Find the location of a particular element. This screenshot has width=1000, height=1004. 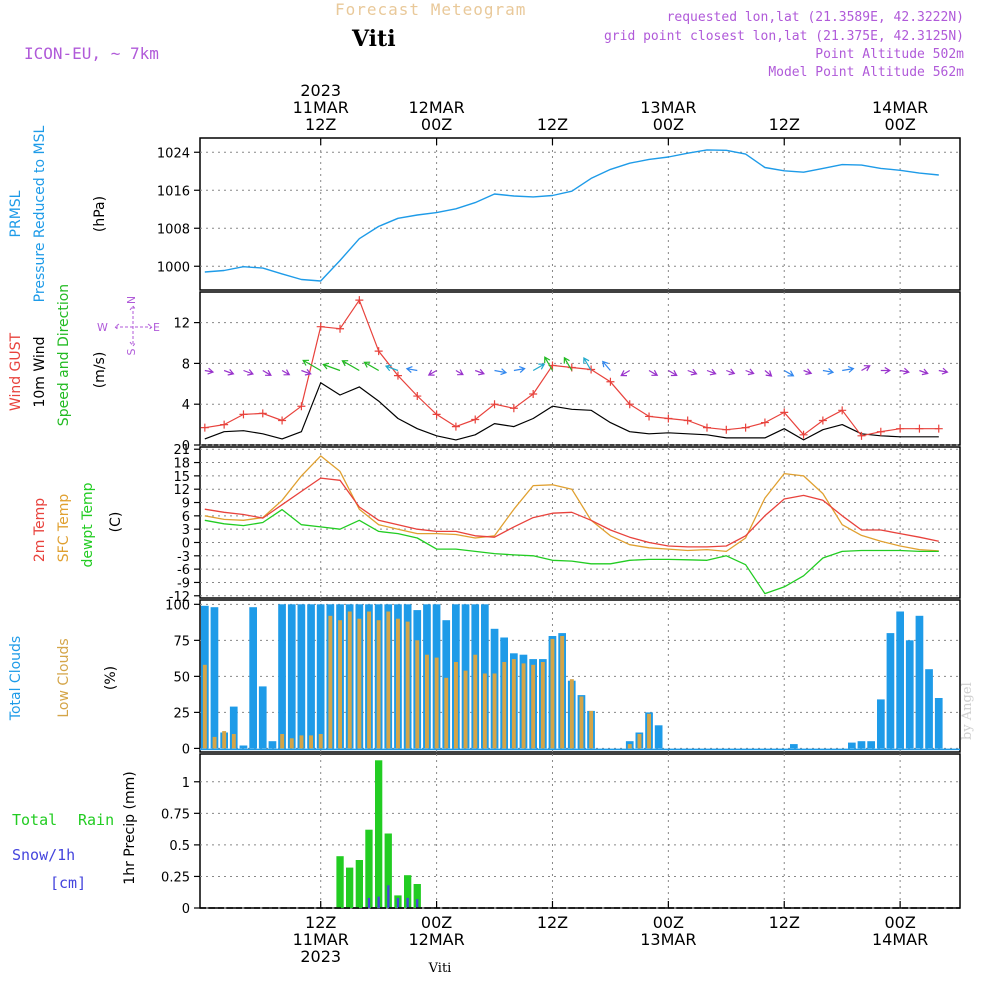

wind-gust-label: Wind GUST is located at coordinates (16, 371).